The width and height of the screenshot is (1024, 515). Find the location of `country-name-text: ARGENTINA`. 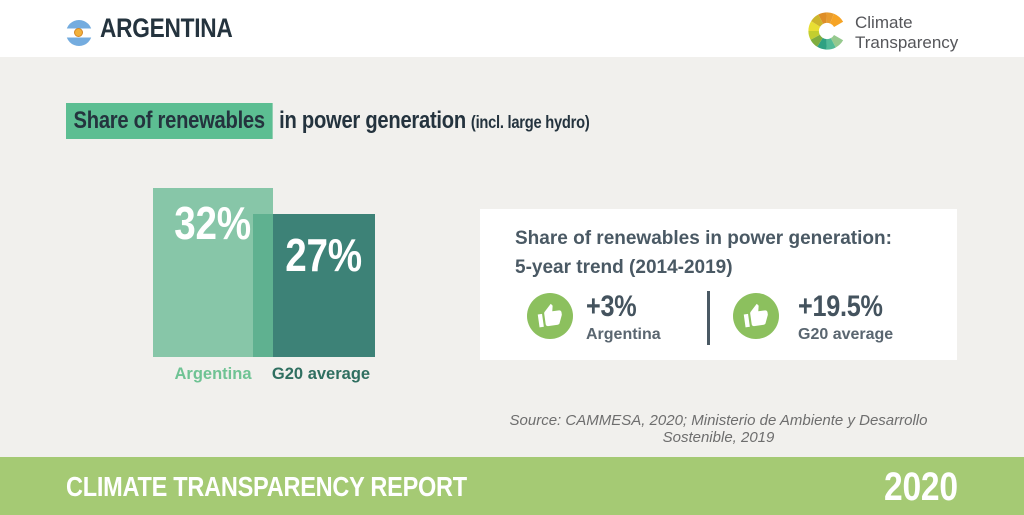

country-name-text: ARGENTINA is located at coordinates (166, 28).